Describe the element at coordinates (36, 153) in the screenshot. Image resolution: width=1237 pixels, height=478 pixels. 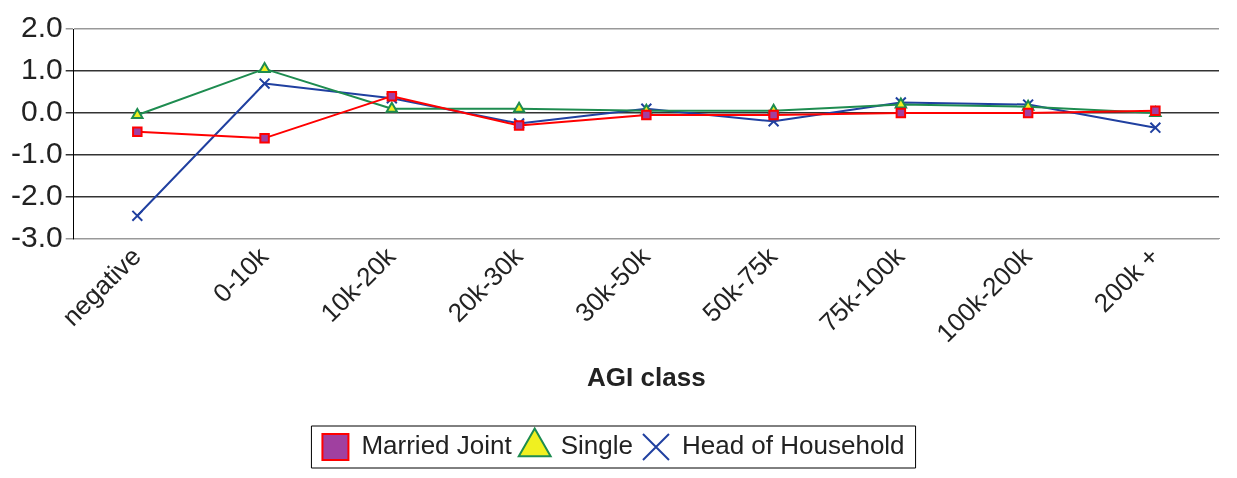
I see `y-tick-label: -1.0` at that location.